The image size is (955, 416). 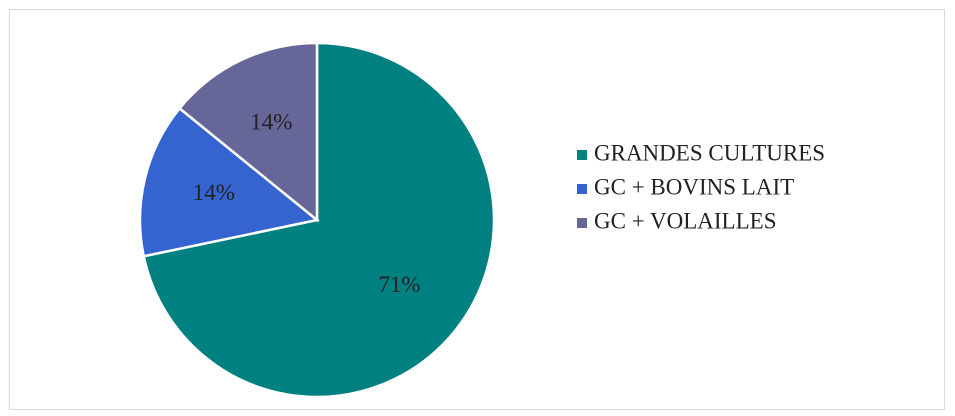 I want to click on legend-label: GC + BOVINS LAIT, so click(x=694, y=186).